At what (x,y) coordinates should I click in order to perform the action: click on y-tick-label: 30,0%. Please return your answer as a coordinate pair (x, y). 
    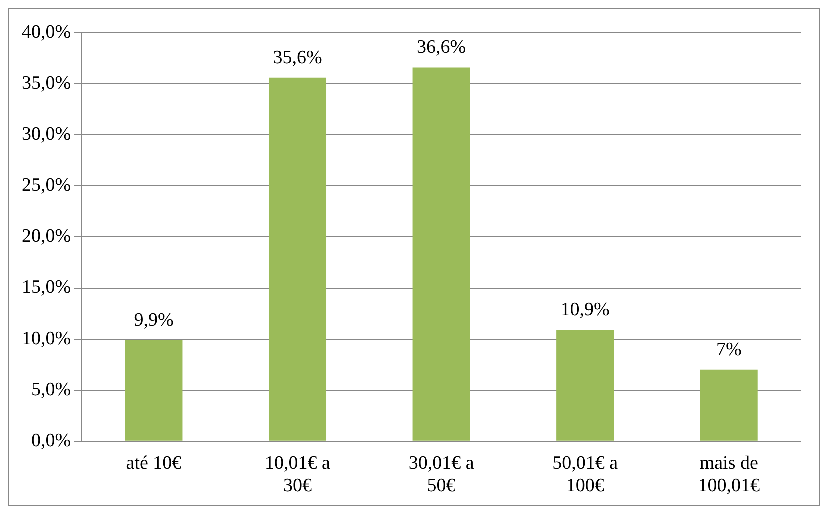
    Looking at the image, I should click on (47, 135).